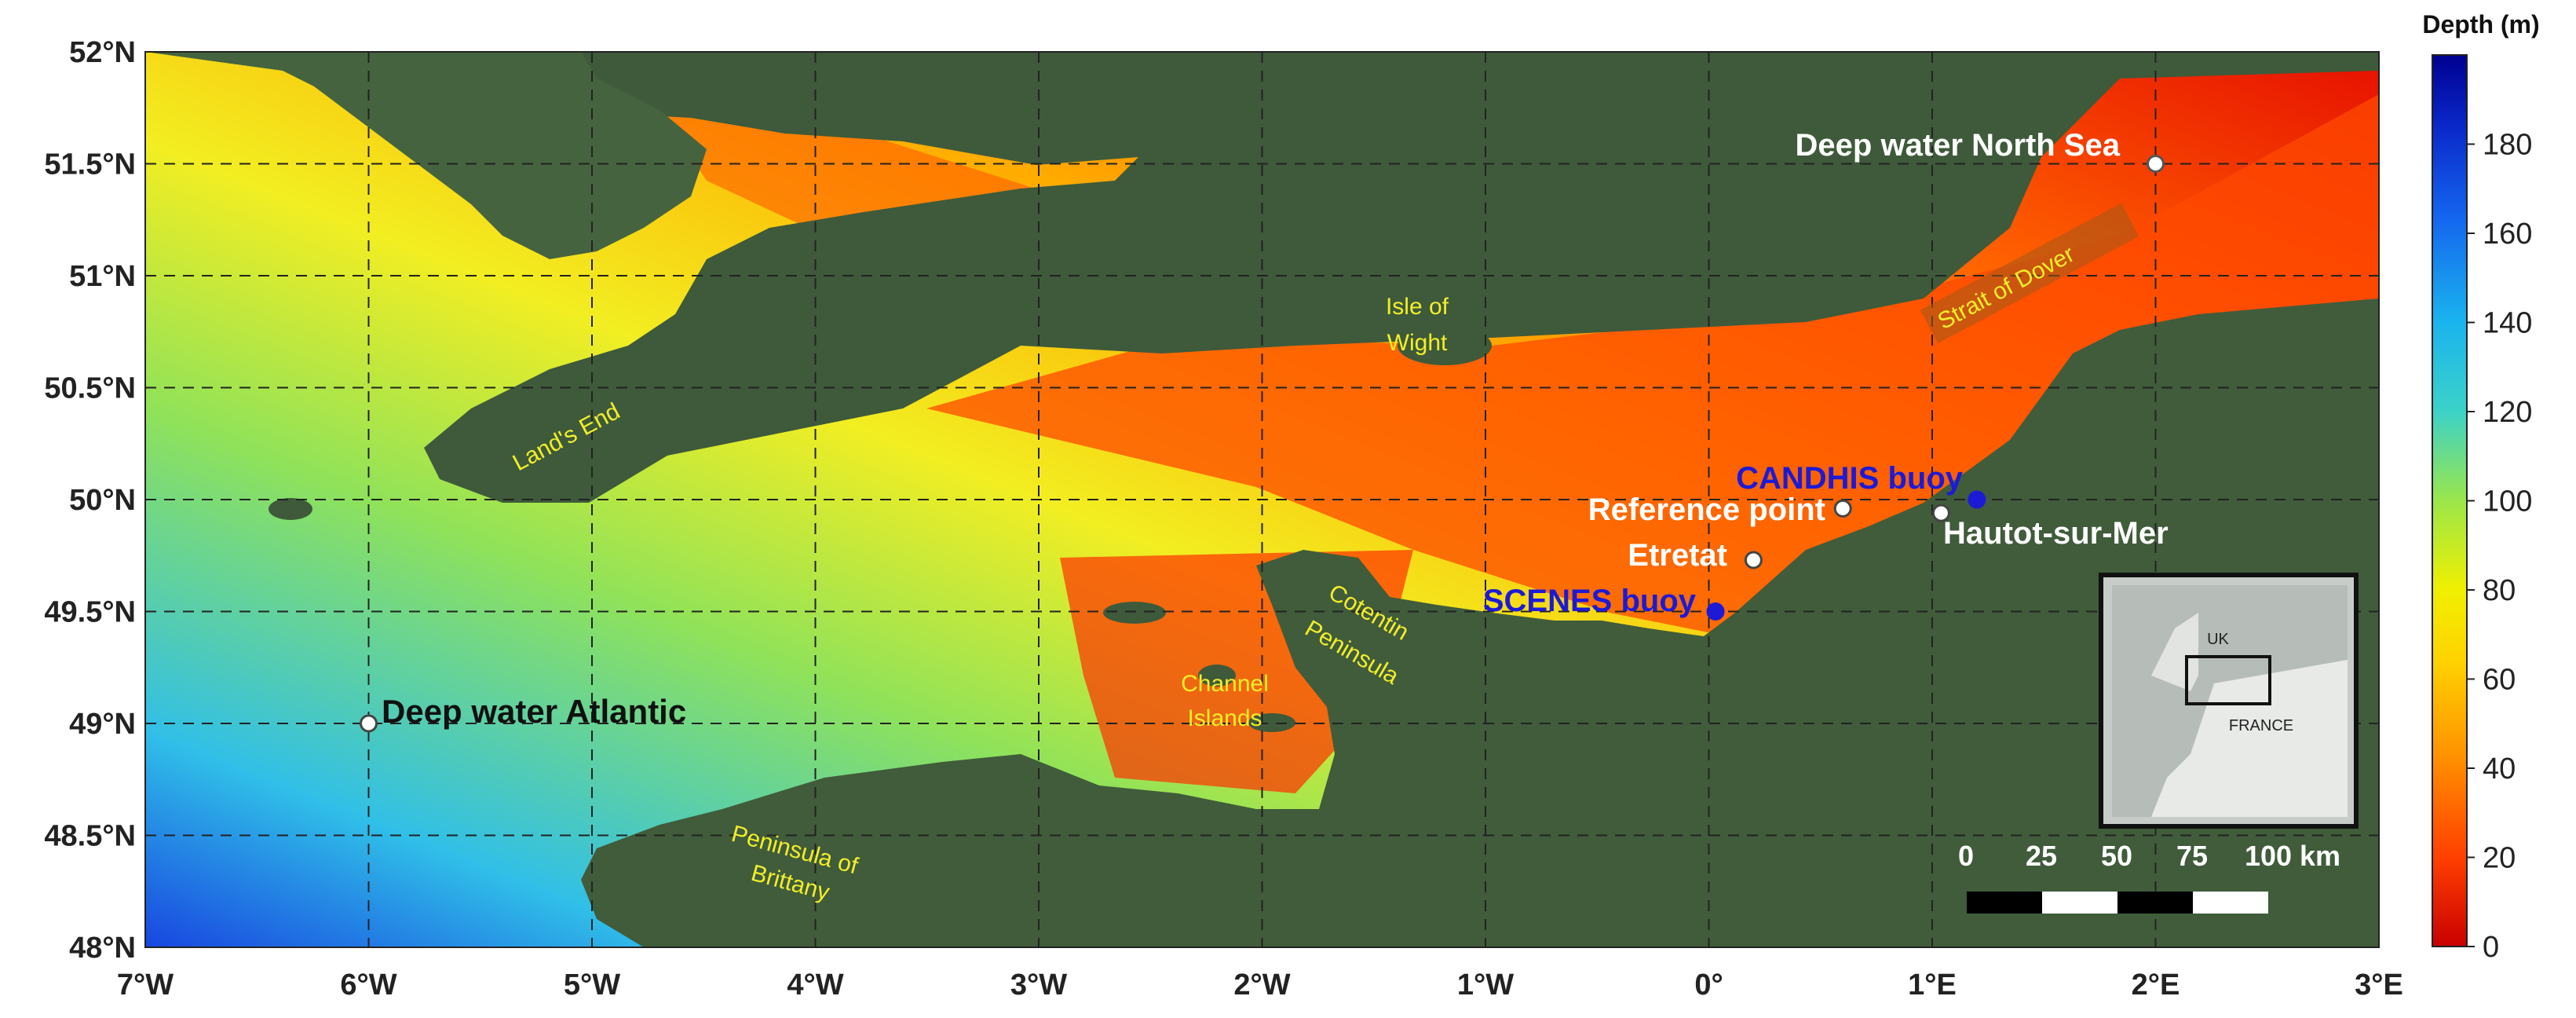 The image size is (2576, 1018). I want to click on wales-land, so click(426, 155).